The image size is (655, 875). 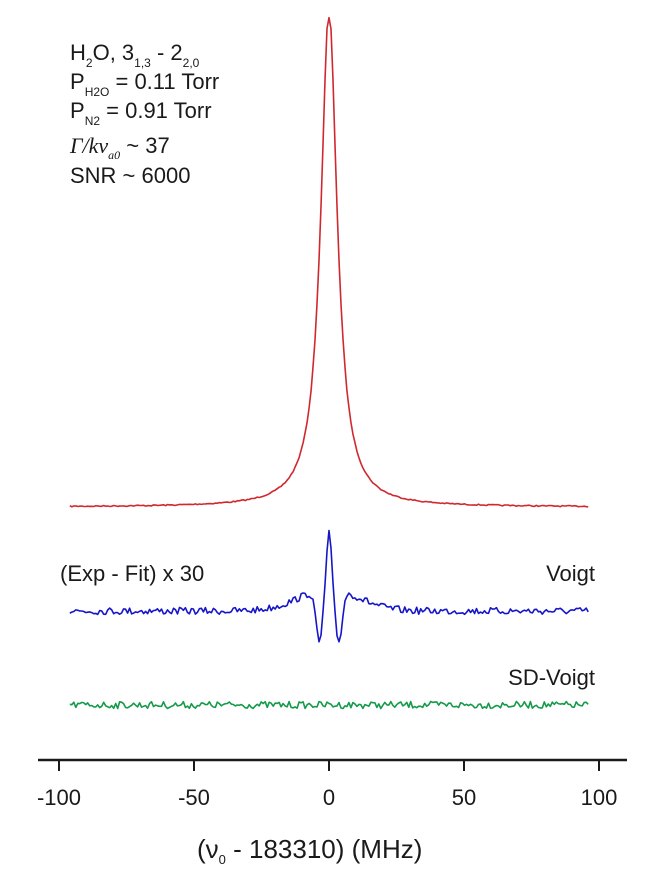 What do you see at coordinates (194, 797) in the screenshot?
I see `x-tick-label: -50` at bounding box center [194, 797].